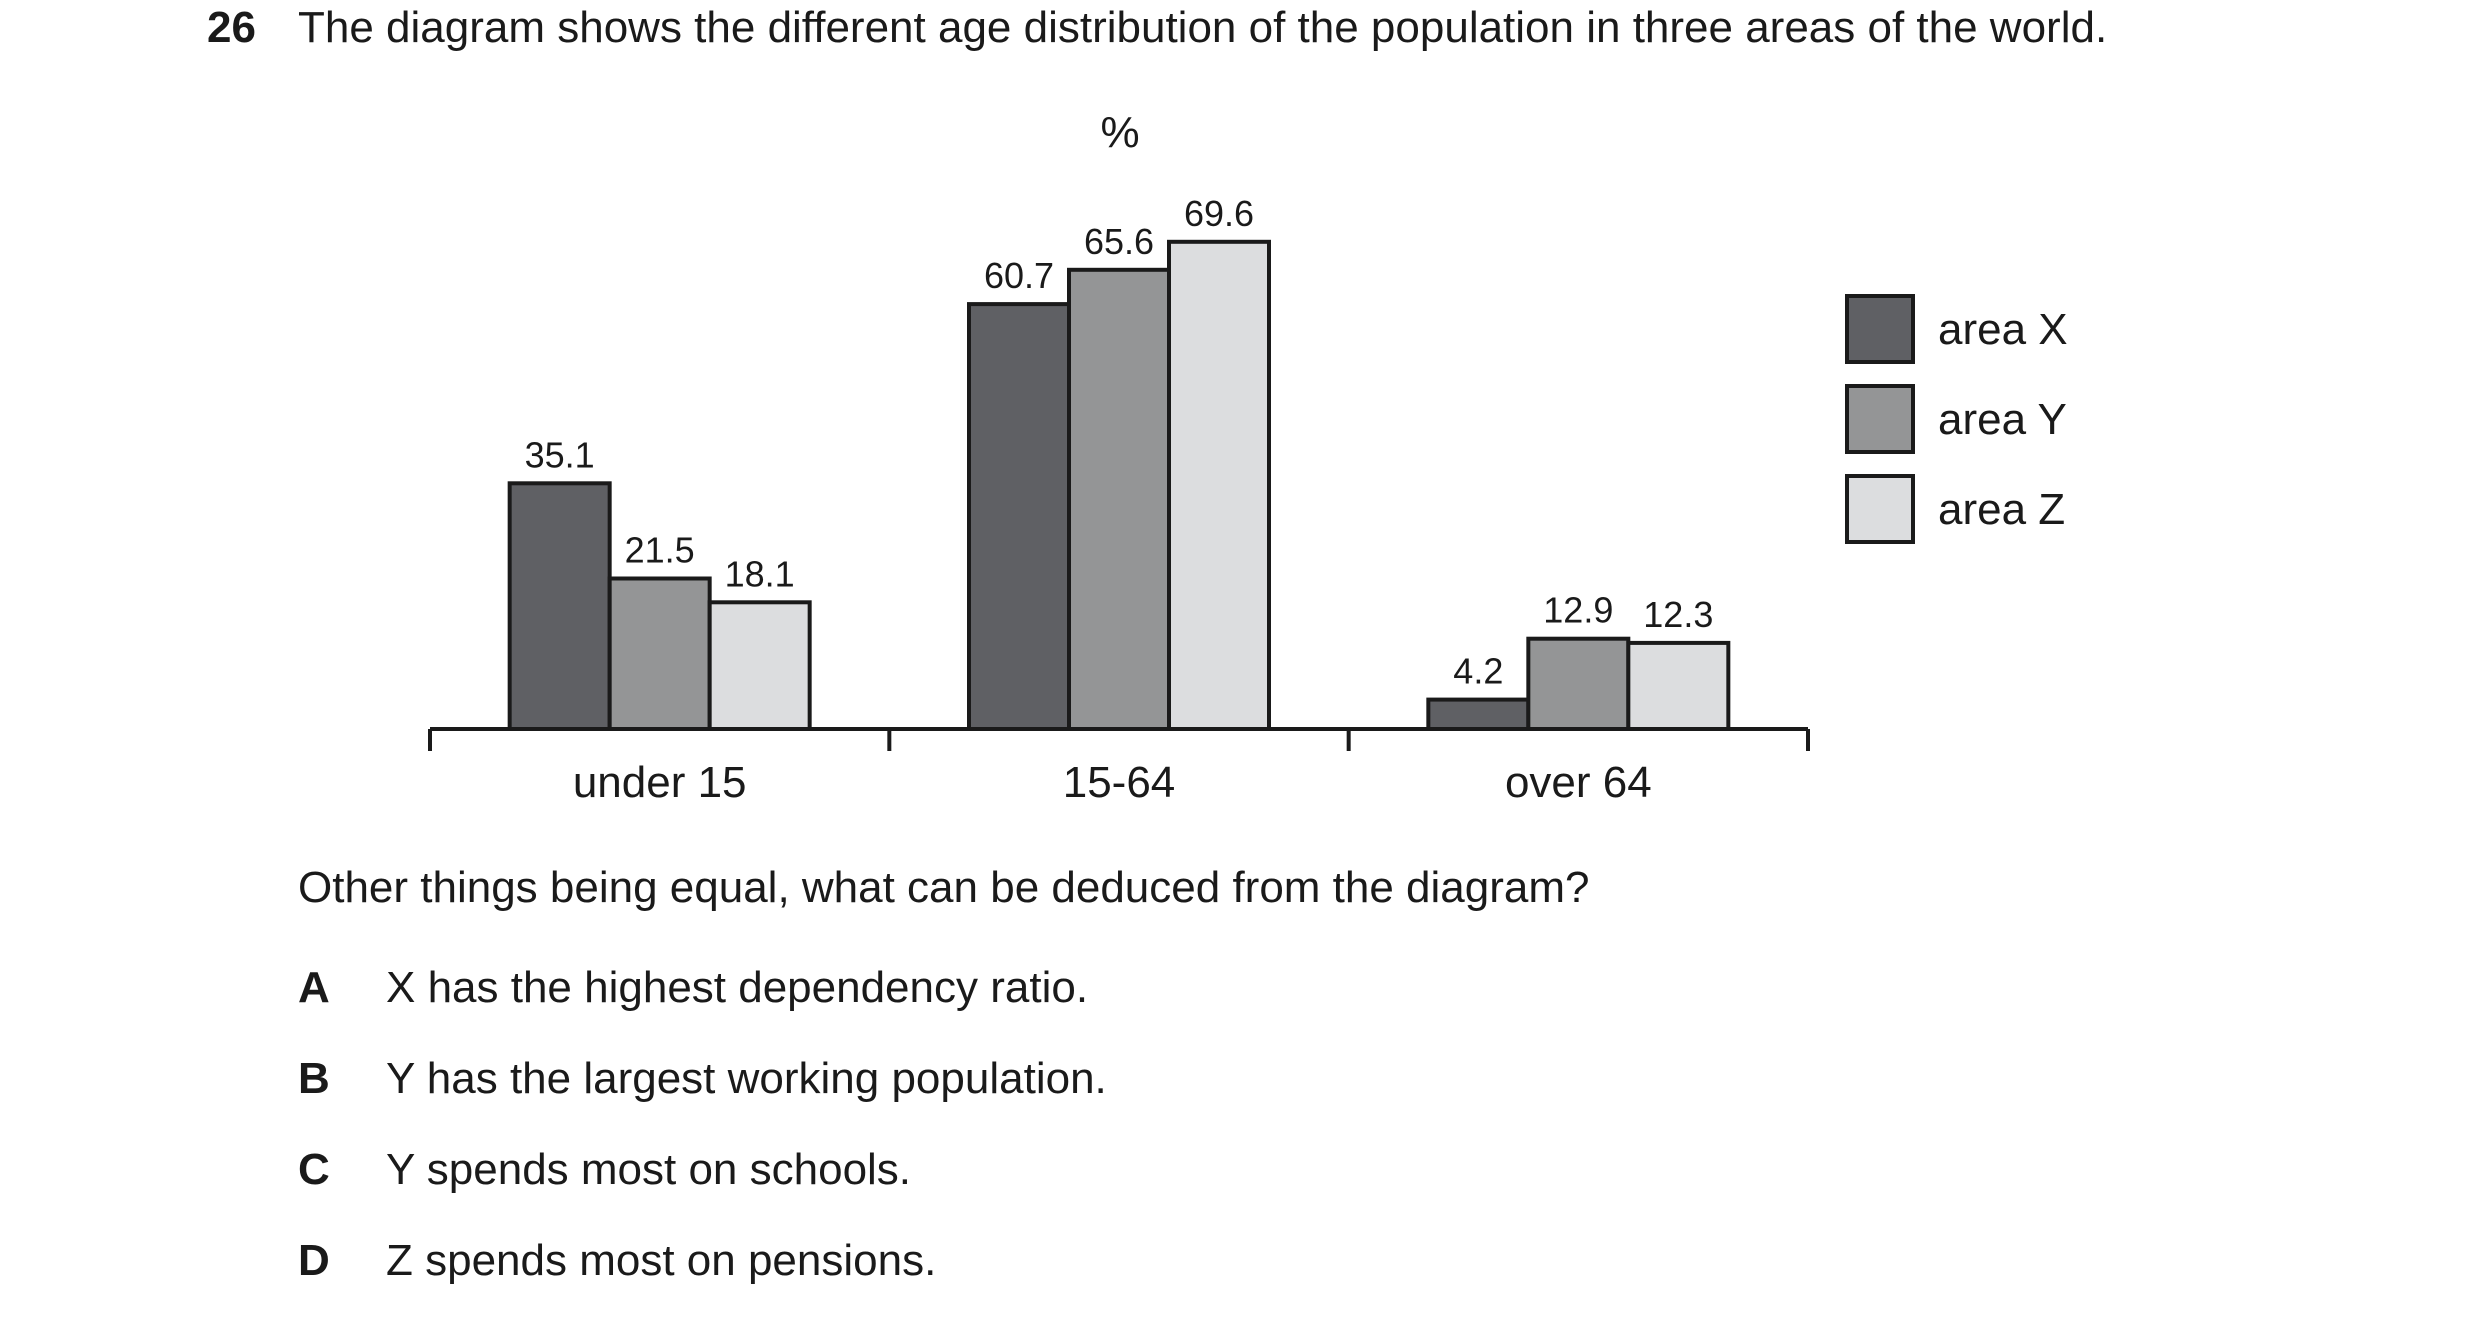  What do you see at coordinates (1119, 241) in the screenshot?
I see `data-label: 65.6` at bounding box center [1119, 241].